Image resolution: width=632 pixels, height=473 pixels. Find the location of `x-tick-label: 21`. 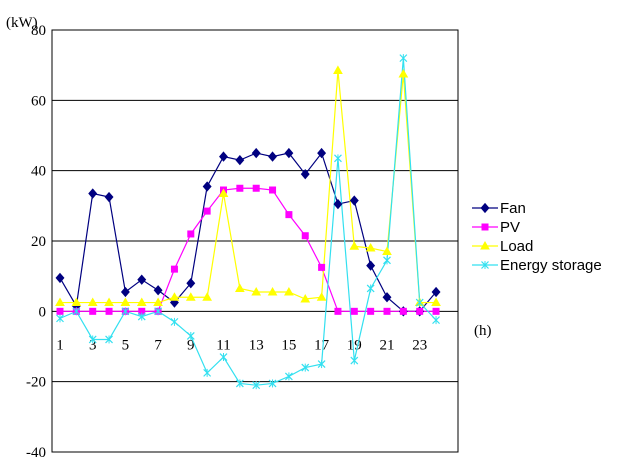

x-tick-label: 21 is located at coordinates (387, 345).